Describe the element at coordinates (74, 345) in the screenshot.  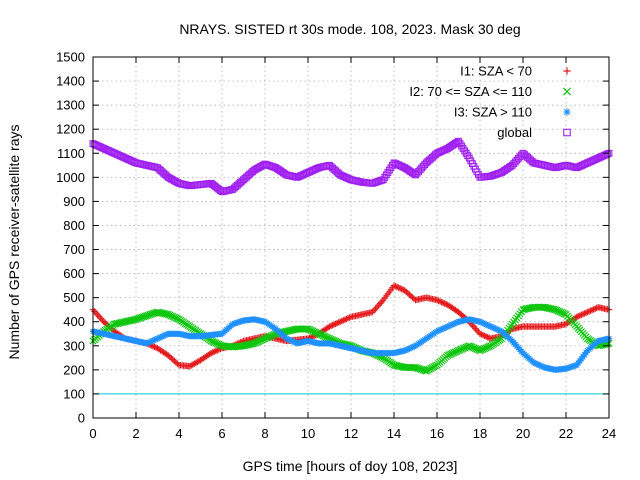
I see `y-tick-label: 300` at that location.